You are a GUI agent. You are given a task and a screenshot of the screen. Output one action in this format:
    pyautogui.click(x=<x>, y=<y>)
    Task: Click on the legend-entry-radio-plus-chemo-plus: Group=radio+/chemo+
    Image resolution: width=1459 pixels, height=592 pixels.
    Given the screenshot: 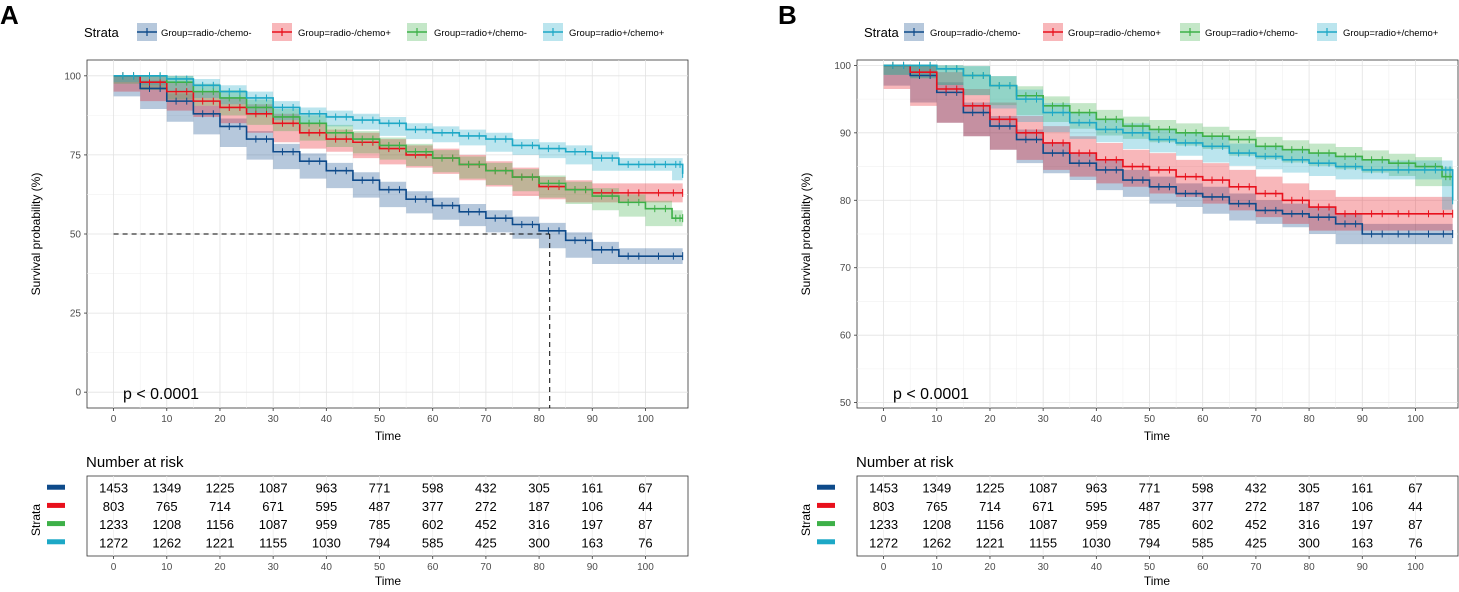 What is the action you would take?
    pyautogui.click(x=1378, y=32)
    